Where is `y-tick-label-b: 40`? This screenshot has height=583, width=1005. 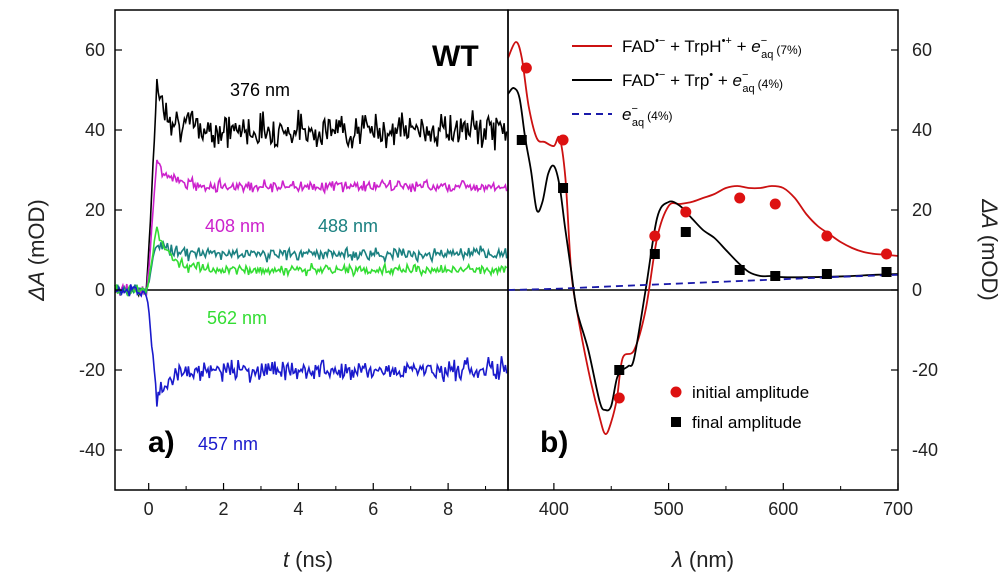
y-tick-label-b: 40 is located at coordinates (922, 130).